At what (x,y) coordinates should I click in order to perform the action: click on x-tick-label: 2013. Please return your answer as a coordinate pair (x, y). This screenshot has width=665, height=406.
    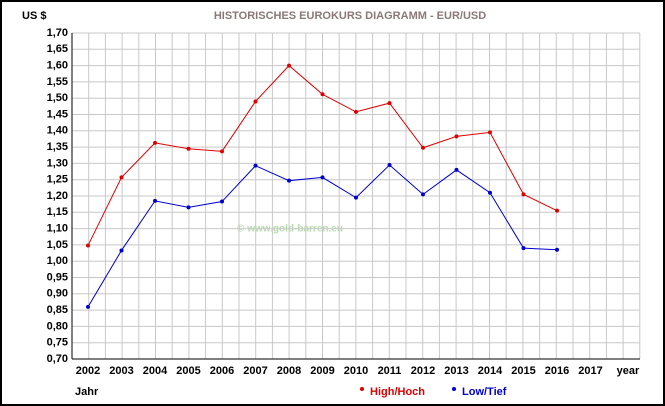
    Looking at the image, I should click on (456, 371).